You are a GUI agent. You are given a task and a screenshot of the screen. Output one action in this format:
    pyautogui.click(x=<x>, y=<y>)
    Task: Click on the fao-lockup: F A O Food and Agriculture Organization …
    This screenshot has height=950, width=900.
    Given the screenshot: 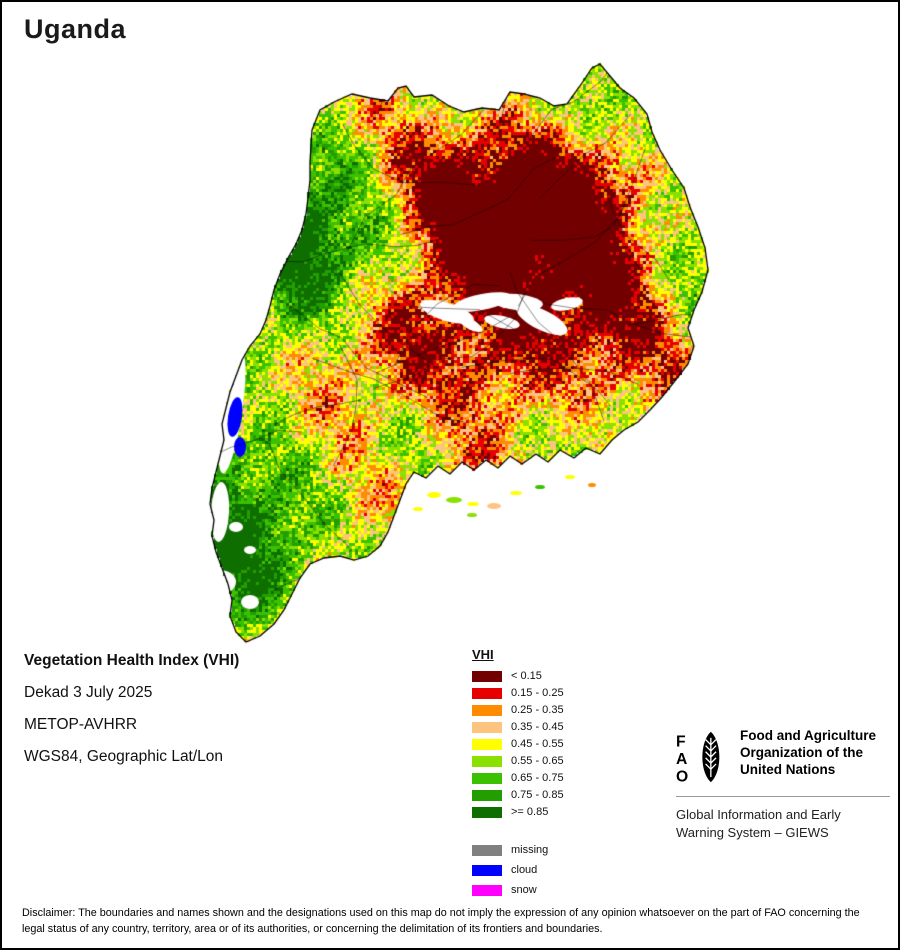 What is the action you would take?
    pyautogui.click(x=783, y=757)
    